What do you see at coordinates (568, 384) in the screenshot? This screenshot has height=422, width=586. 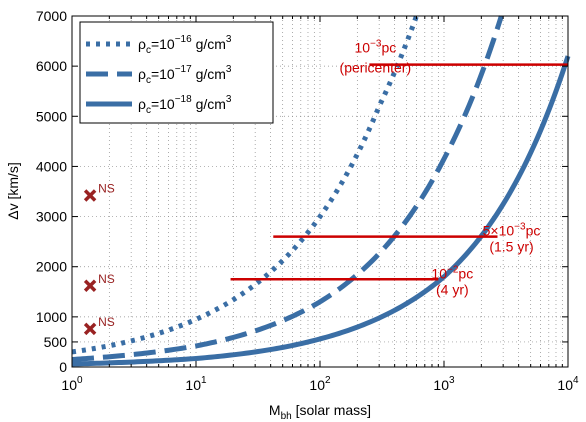 I see `x-tick-label: 10⁴` at bounding box center [568, 384].